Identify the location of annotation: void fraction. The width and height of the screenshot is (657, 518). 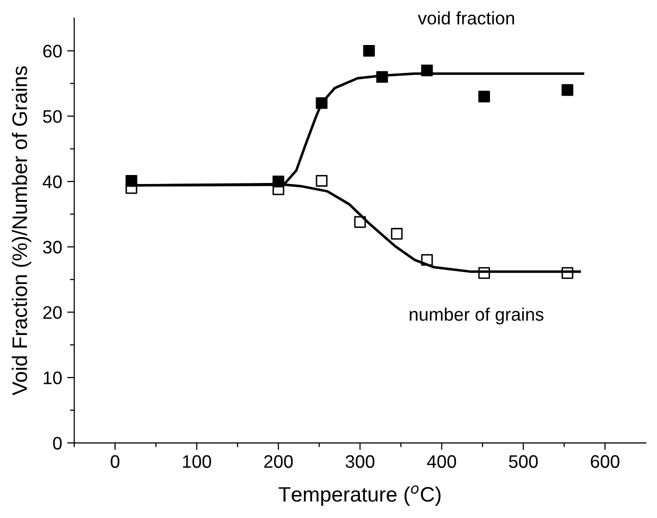
(466, 18).